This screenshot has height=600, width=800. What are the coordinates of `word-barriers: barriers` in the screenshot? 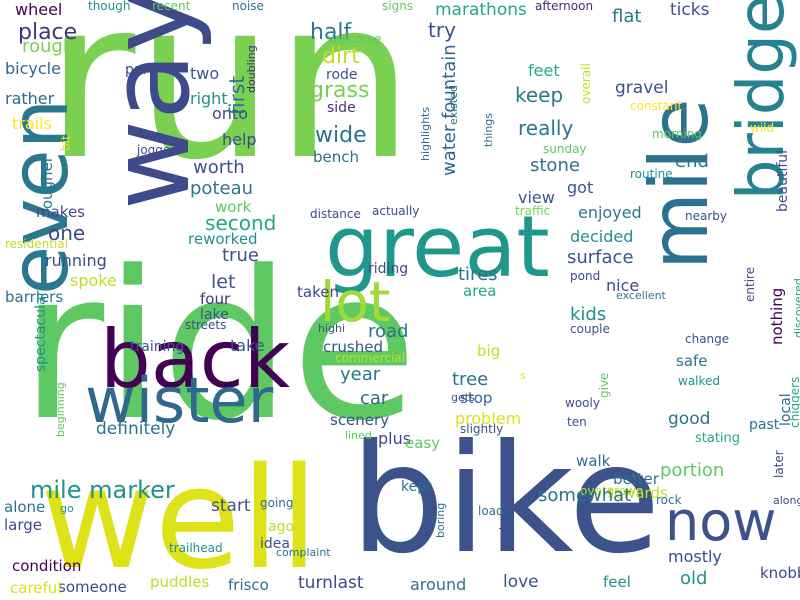 It's located at (34, 297).